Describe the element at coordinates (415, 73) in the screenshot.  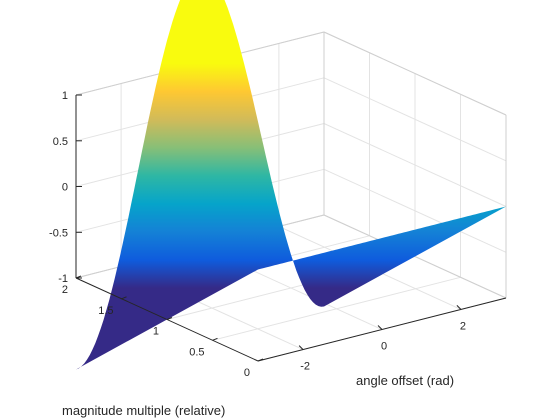
I see `box-edge` at that location.